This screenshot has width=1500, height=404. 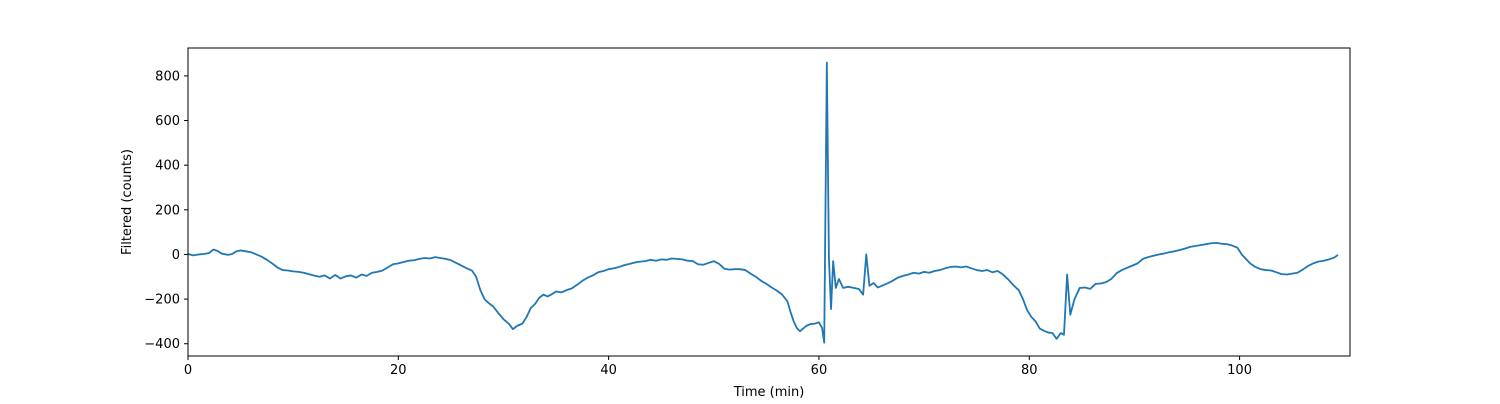 I want to click on x-tick-label: 100, so click(x=1239, y=370).